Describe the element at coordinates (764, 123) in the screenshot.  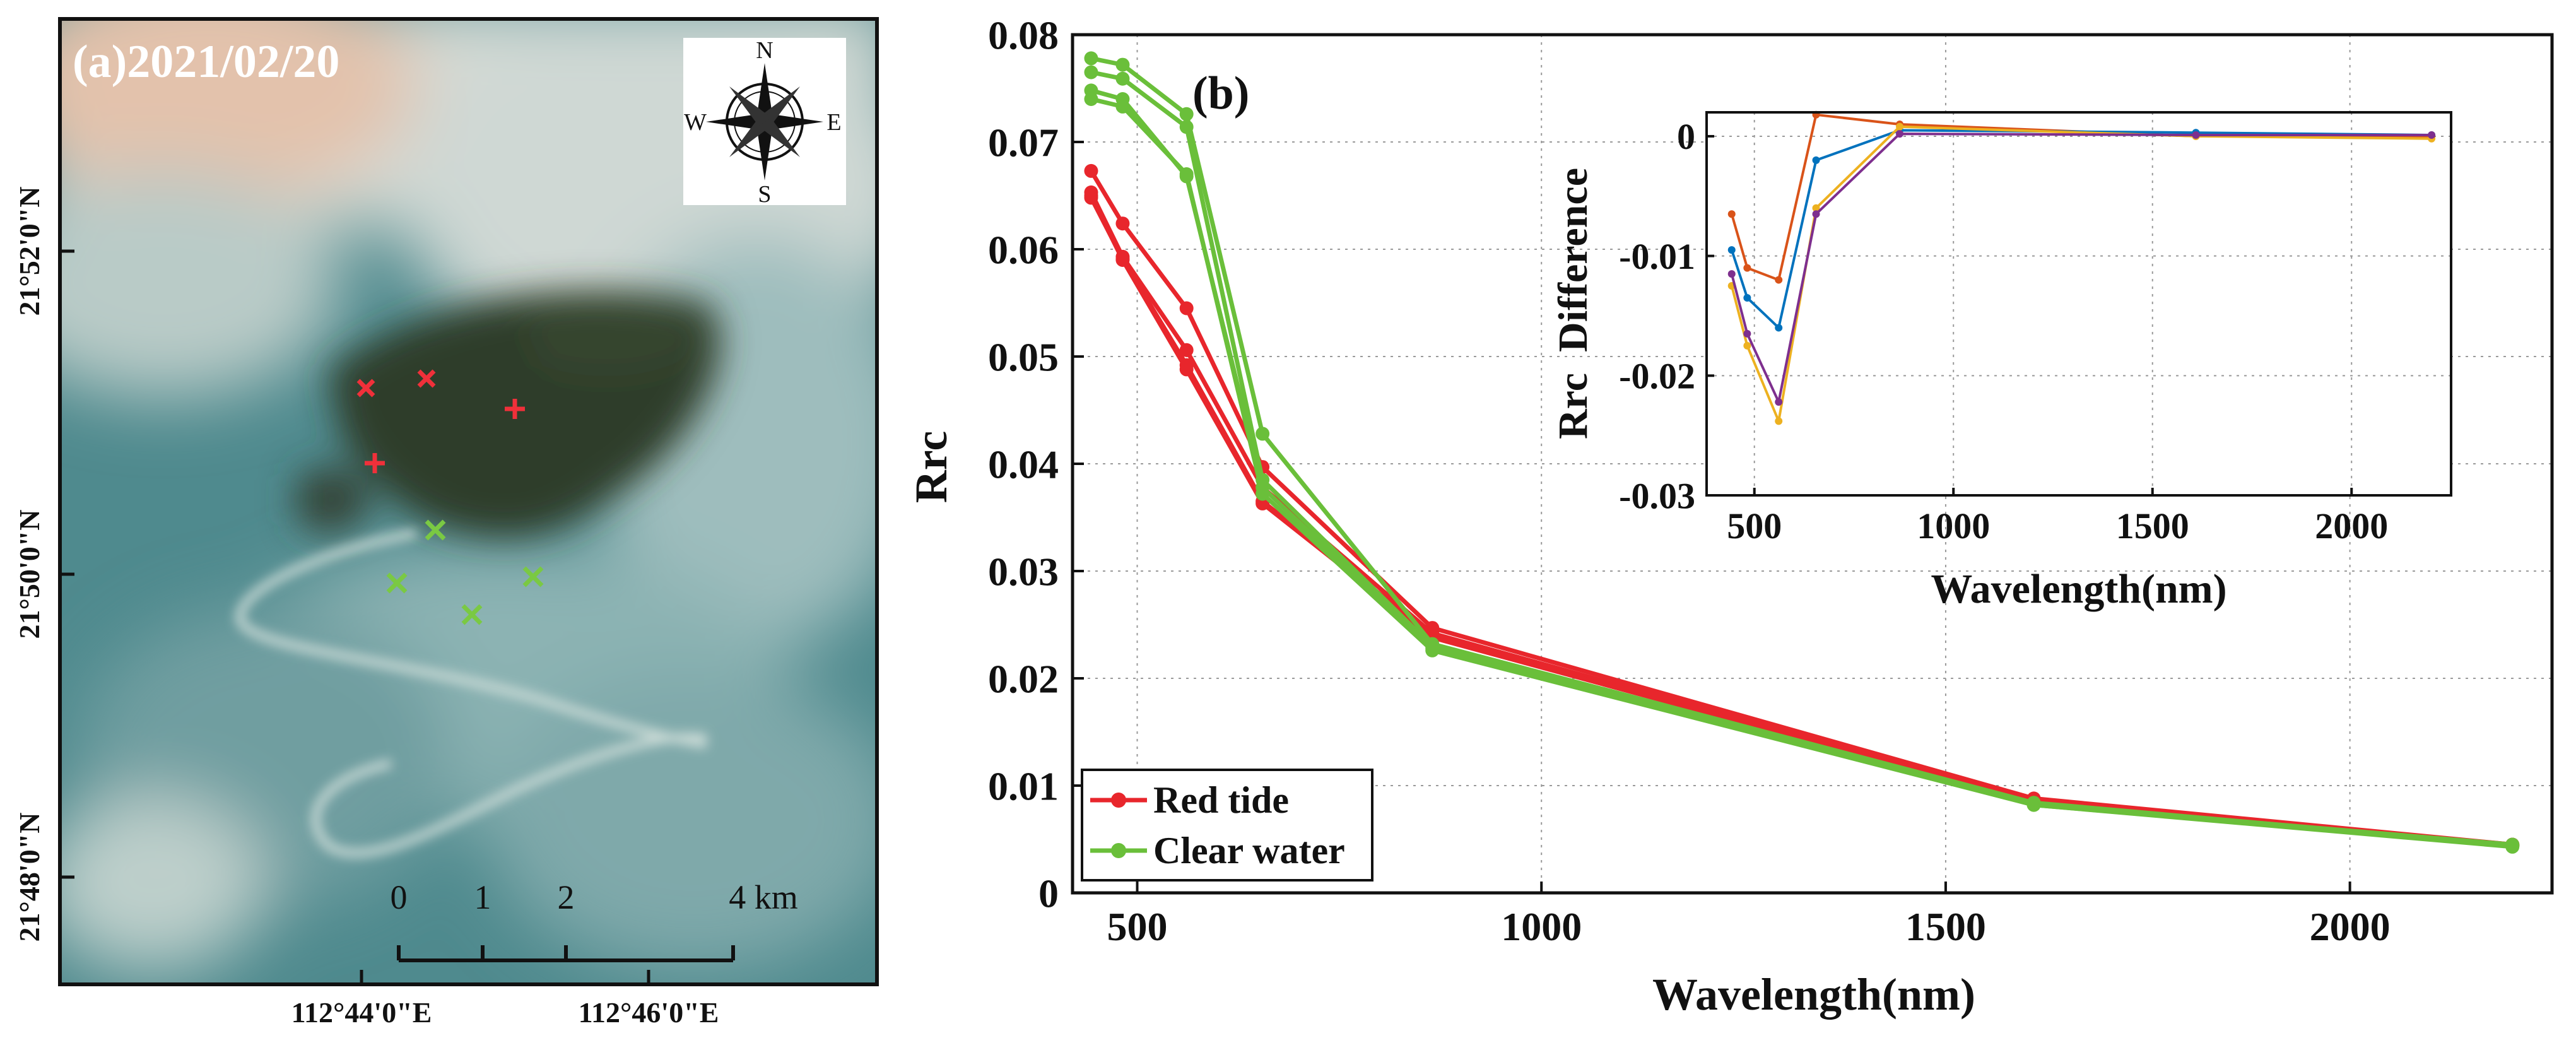
I see `compass-rose: N S E W` at that location.